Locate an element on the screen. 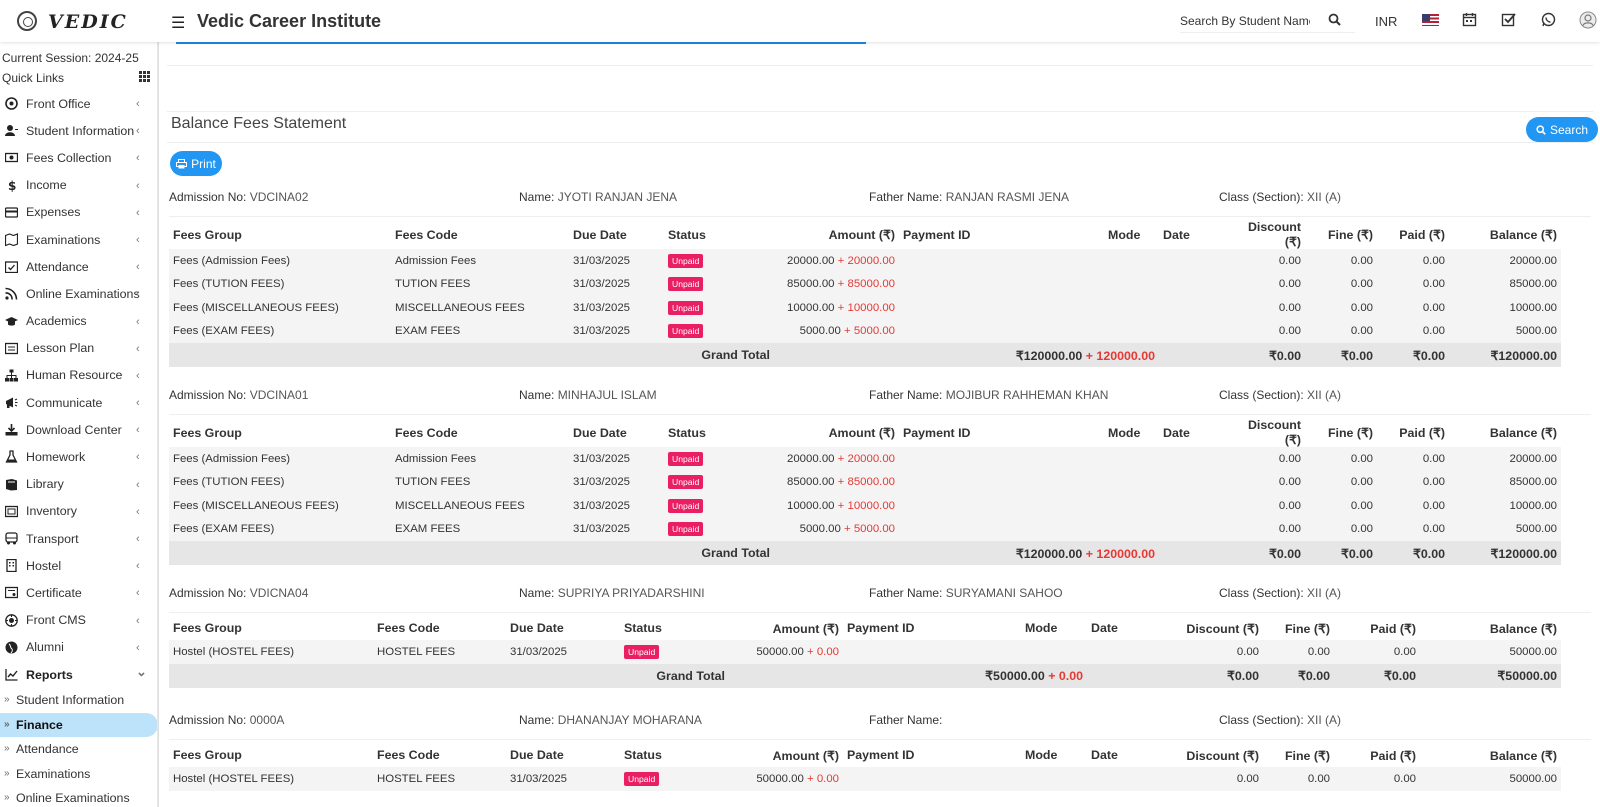  sidebar-item-label: Academics is located at coordinates (56, 321).